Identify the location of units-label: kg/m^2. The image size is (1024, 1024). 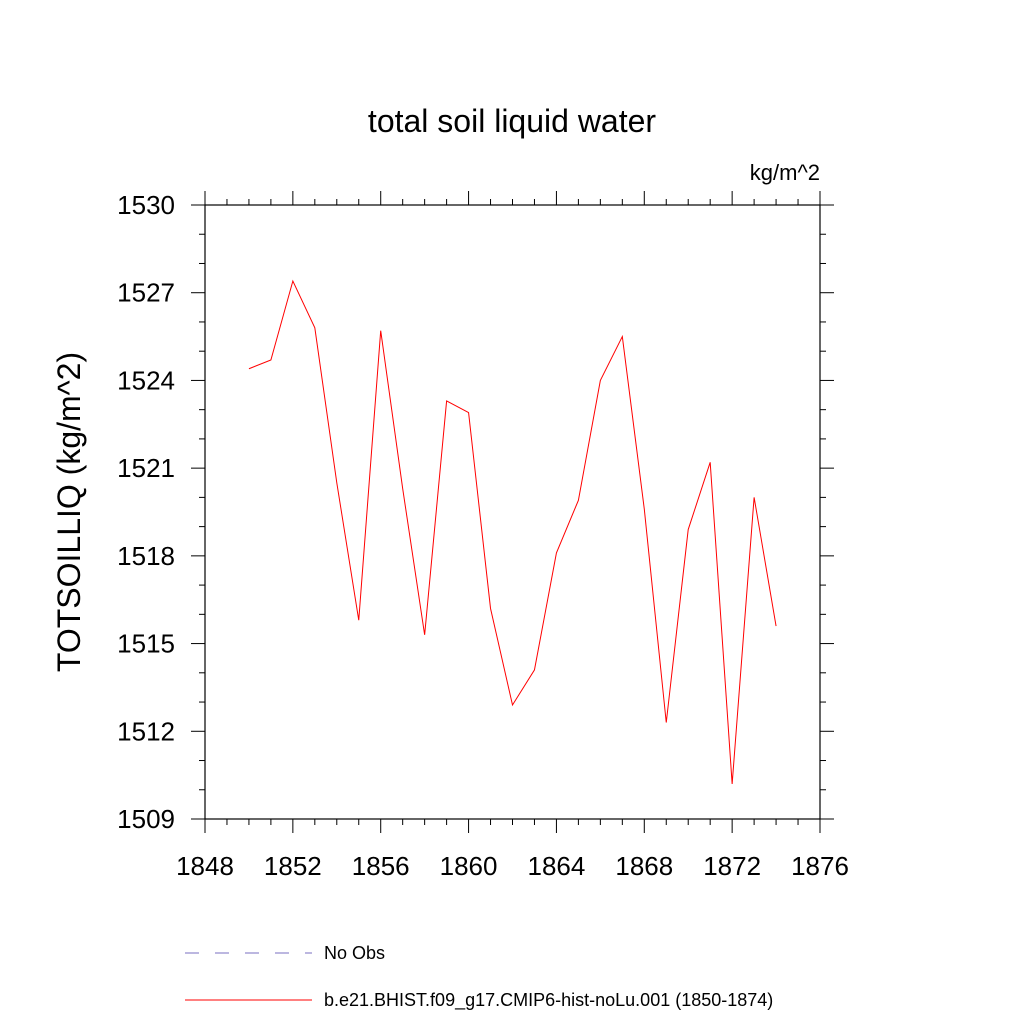
(785, 172).